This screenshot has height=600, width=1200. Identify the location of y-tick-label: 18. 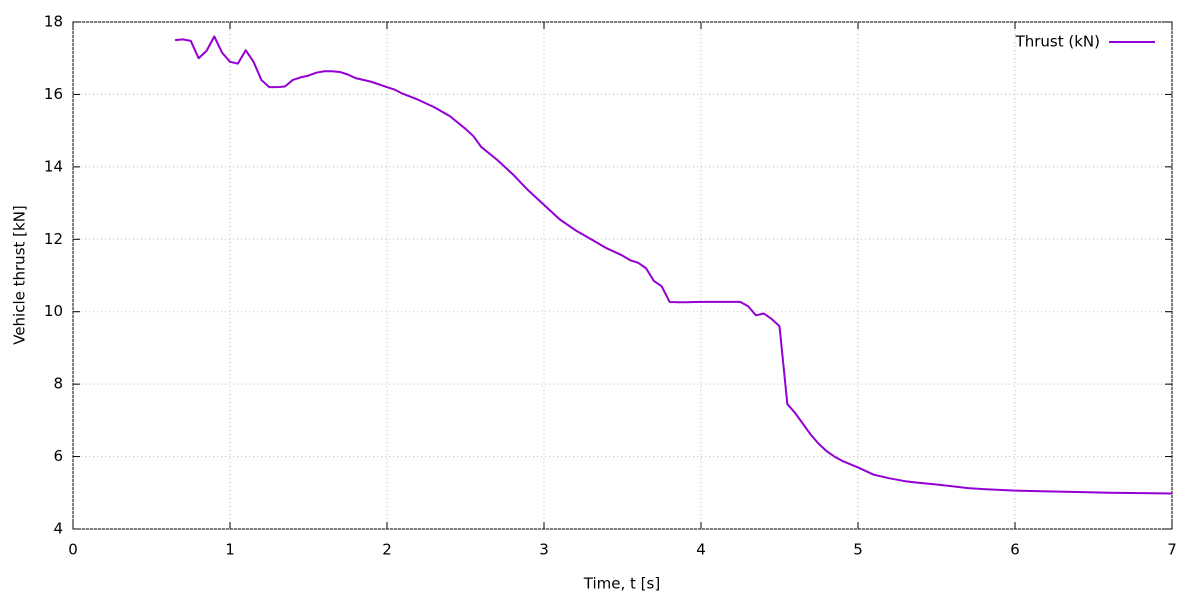
(53, 22).